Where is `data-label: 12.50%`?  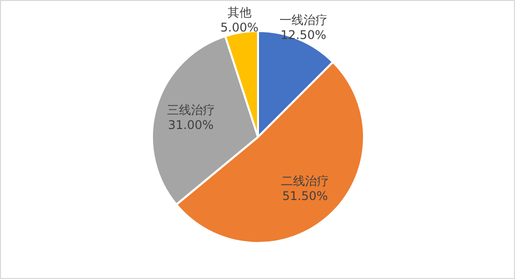 data-label: 12.50% is located at coordinates (303, 35).